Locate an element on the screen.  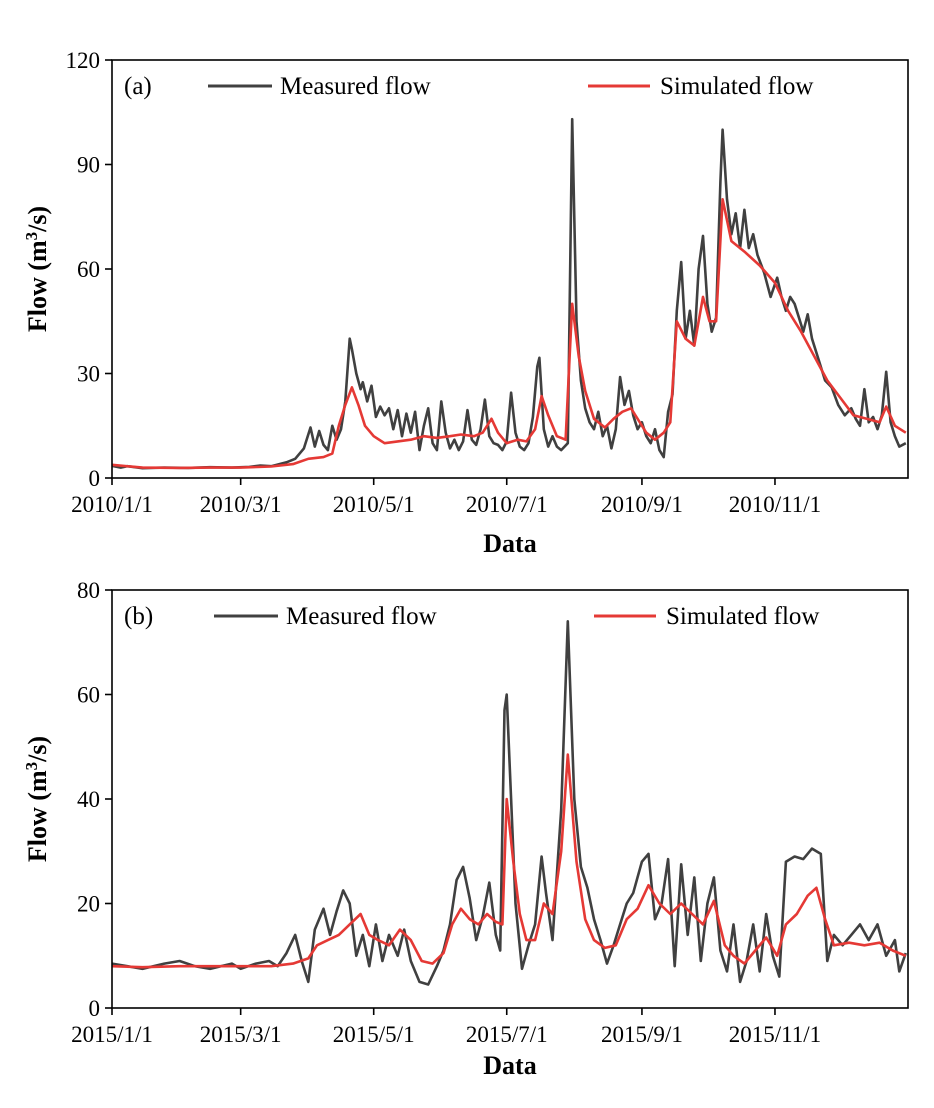
x-tick-label: 2015/11/1 is located at coordinates (775, 1034).